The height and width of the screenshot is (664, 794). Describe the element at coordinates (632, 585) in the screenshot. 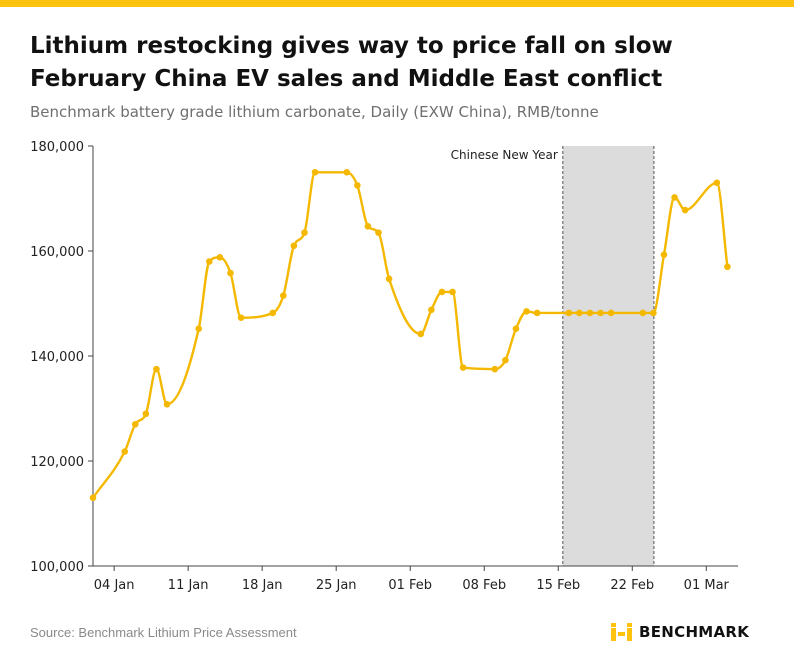

I see `x-tick-label: 22 Feb` at that location.